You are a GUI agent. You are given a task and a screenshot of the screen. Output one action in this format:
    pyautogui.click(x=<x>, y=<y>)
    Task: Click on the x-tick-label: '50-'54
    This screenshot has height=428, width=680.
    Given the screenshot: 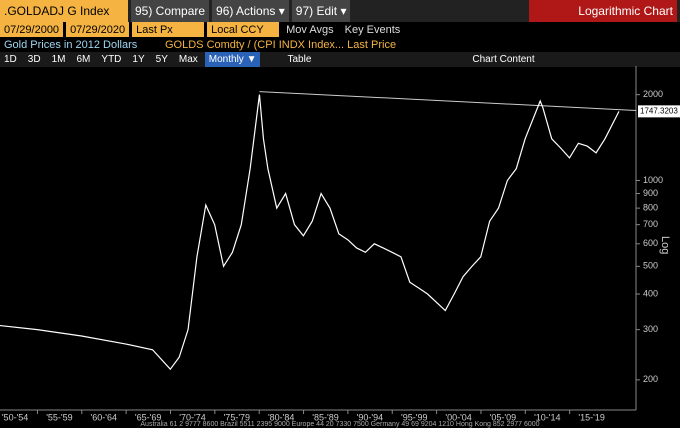 What is the action you would take?
    pyautogui.click(x=15, y=417)
    